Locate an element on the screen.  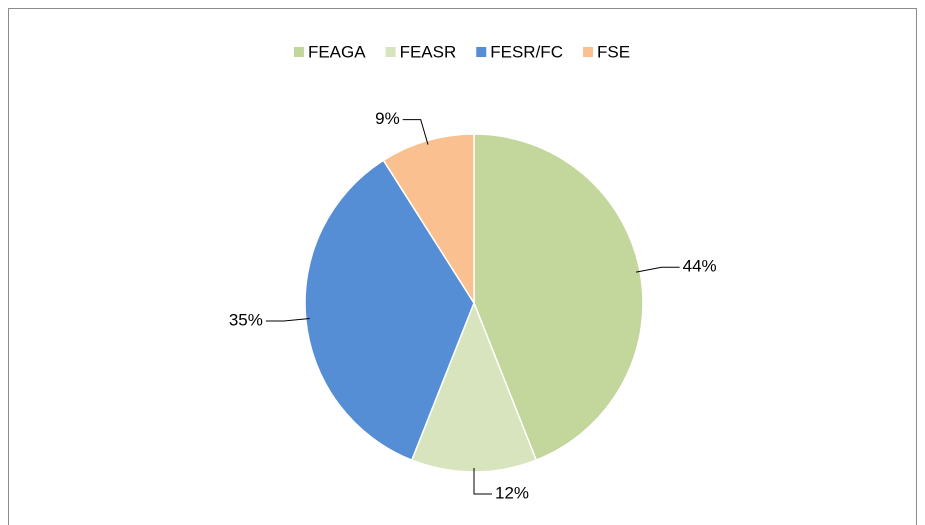
data-label: 44% is located at coordinates (700, 266).